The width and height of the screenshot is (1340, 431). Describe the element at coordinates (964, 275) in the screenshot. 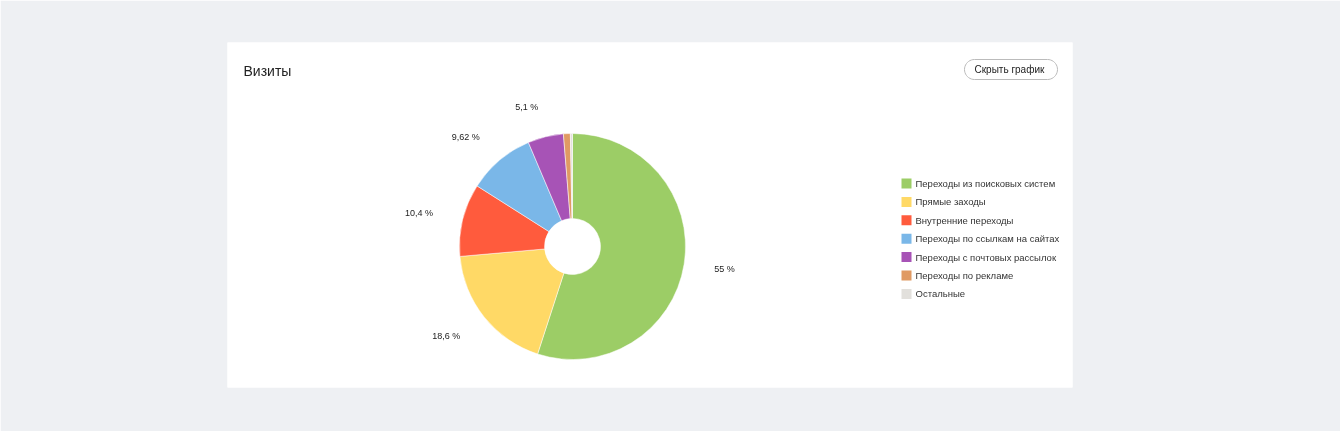

I see `legend-label: Переходы по рекламе` at that location.